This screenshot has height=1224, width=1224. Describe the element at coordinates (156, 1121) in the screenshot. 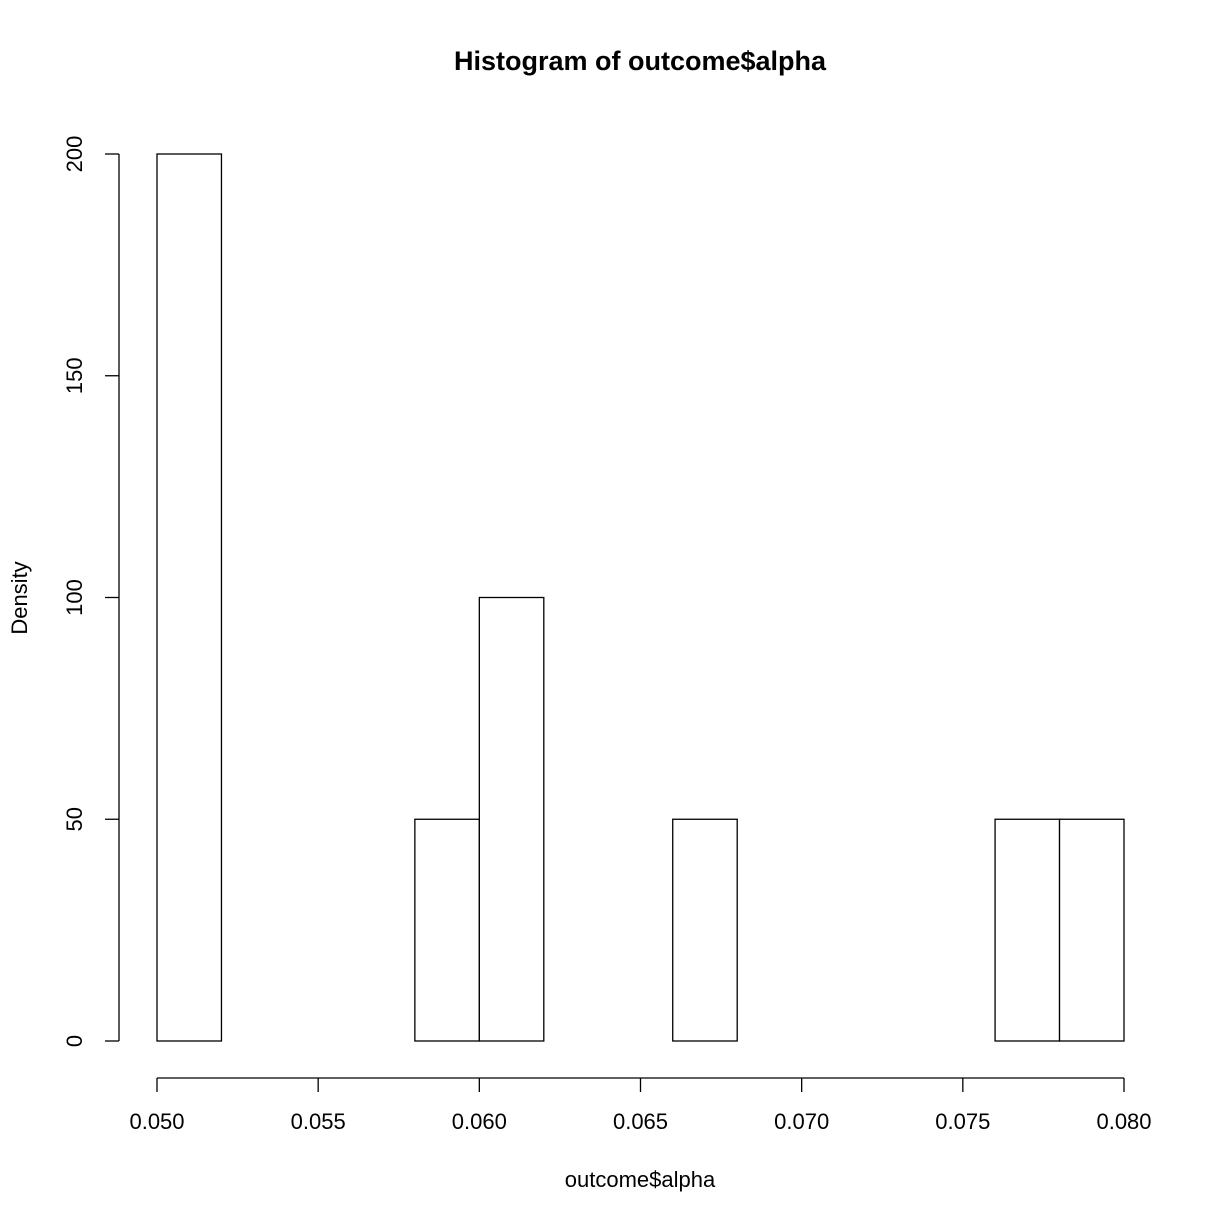

I see `x-tick-label: 0.050` at that location.